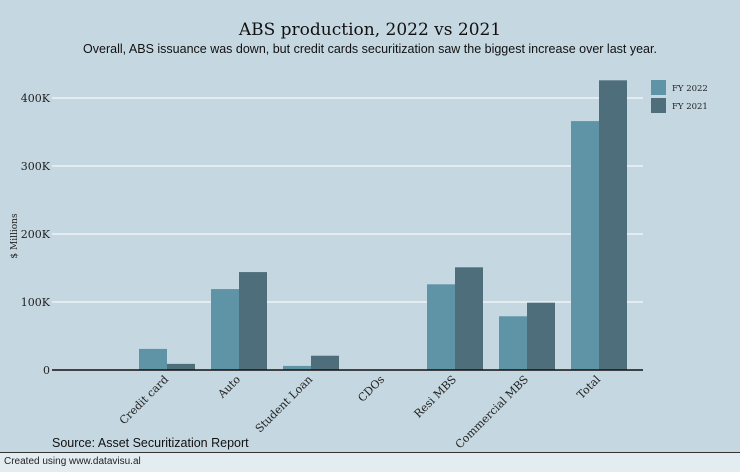 The width and height of the screenshot is (740, 472). What do you see at coordinates (371, 389) in the screenshot?
I see `x-tick-label: CDOs` at bounding box center [371, 389].